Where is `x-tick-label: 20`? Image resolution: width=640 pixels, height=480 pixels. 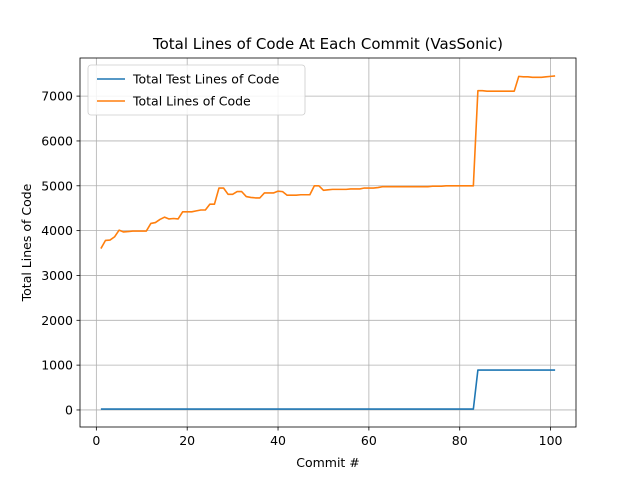 x-tick-label: 20 is located at coordinates (187, 440).